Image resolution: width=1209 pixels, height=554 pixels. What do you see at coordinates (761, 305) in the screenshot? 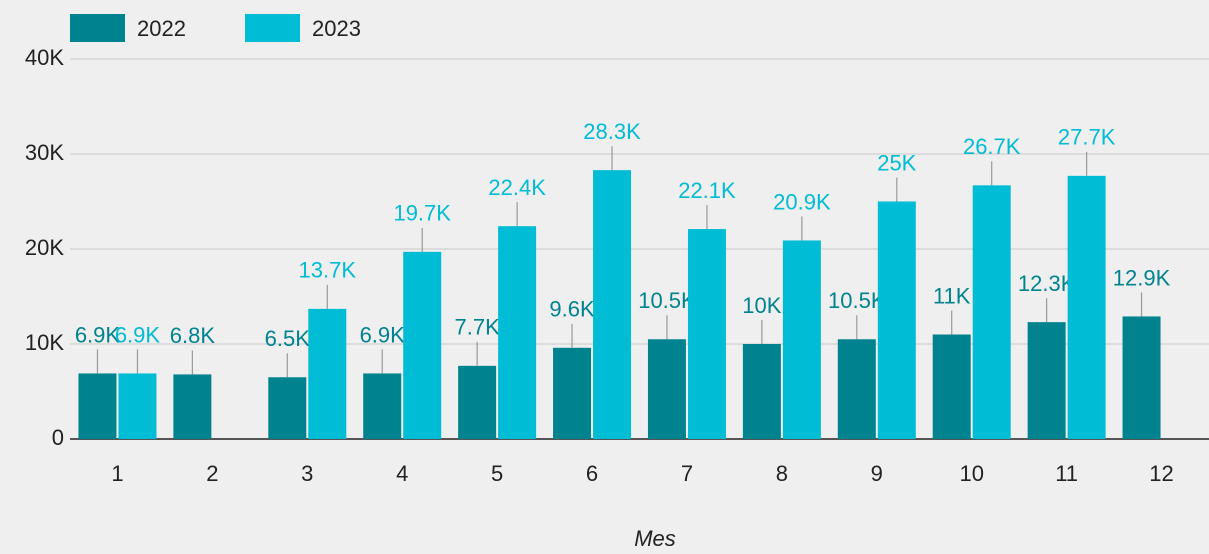
I see `data-label: 10K` at bounding box center [761, 305].